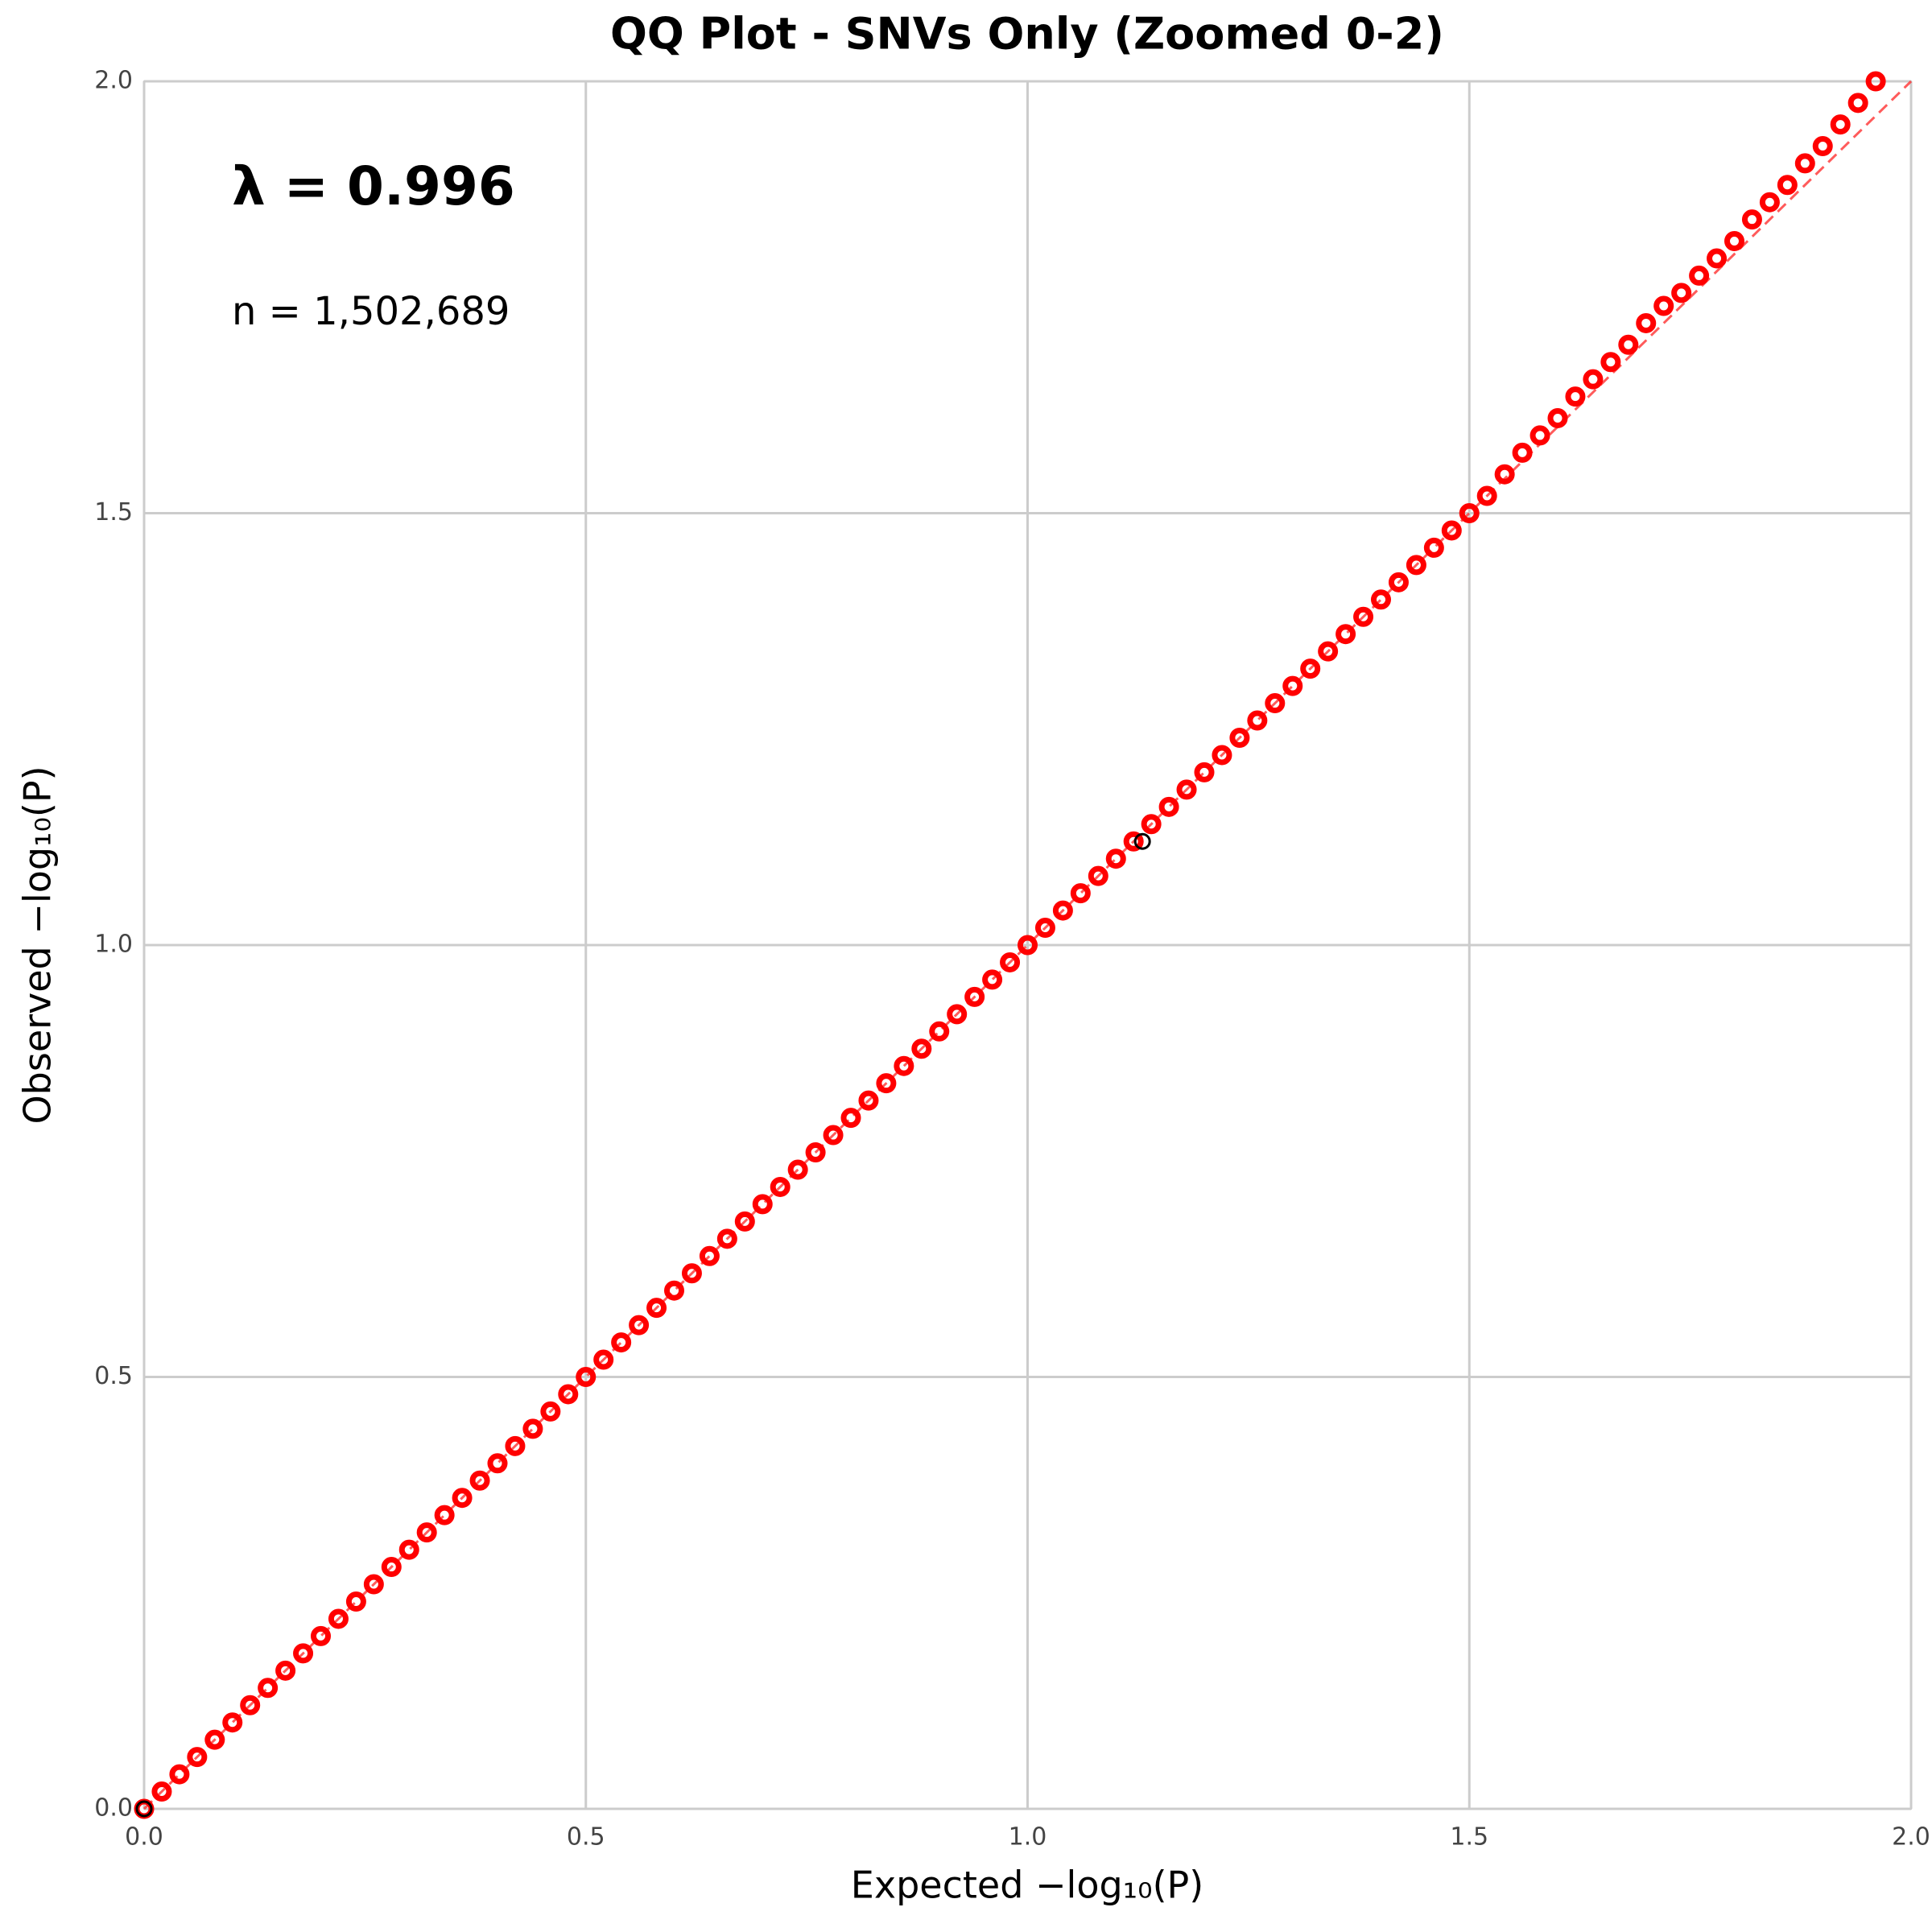 Image resolution: width=1932 pixels, height=1932 pixels. I want to click on y-tick-label: 2.0, so click(113, 81).